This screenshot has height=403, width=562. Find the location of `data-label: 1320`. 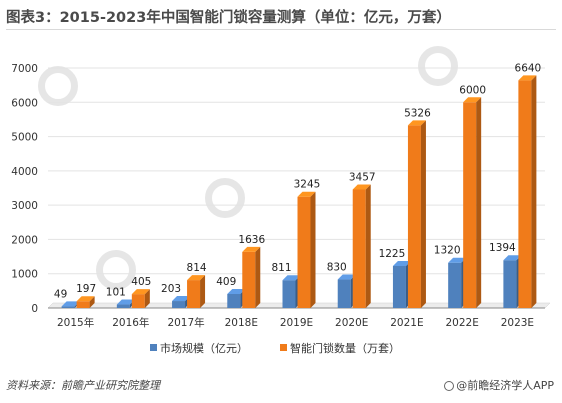

data-label: 1320 is located at coordinates (447, 251).